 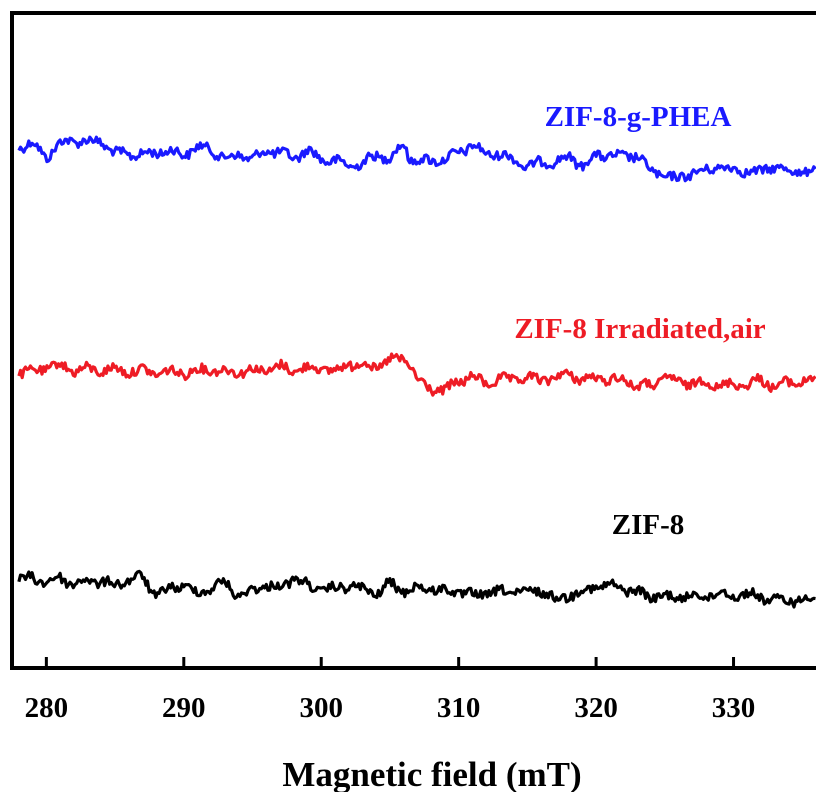 I want to click on series-line-zif-8-irradiated-air, so click(x=416, y=374).